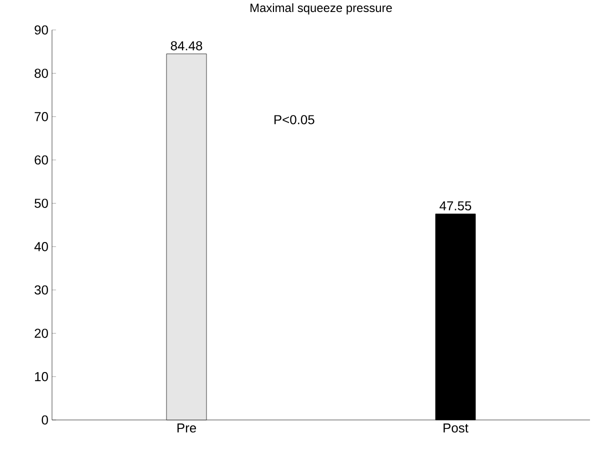 The width and height of the screenshot is (592, 452). I want to click on x-tick-label: Pre, so click(186, 428).